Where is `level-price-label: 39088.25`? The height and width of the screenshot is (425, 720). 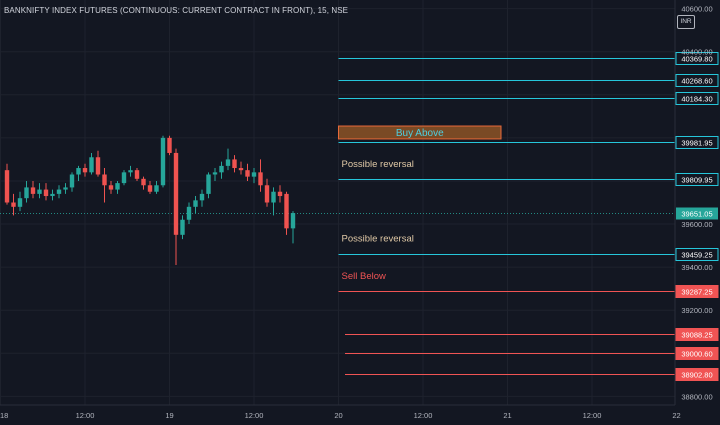 level-price-label: 39088.25 is located at coordinates (696, 335).